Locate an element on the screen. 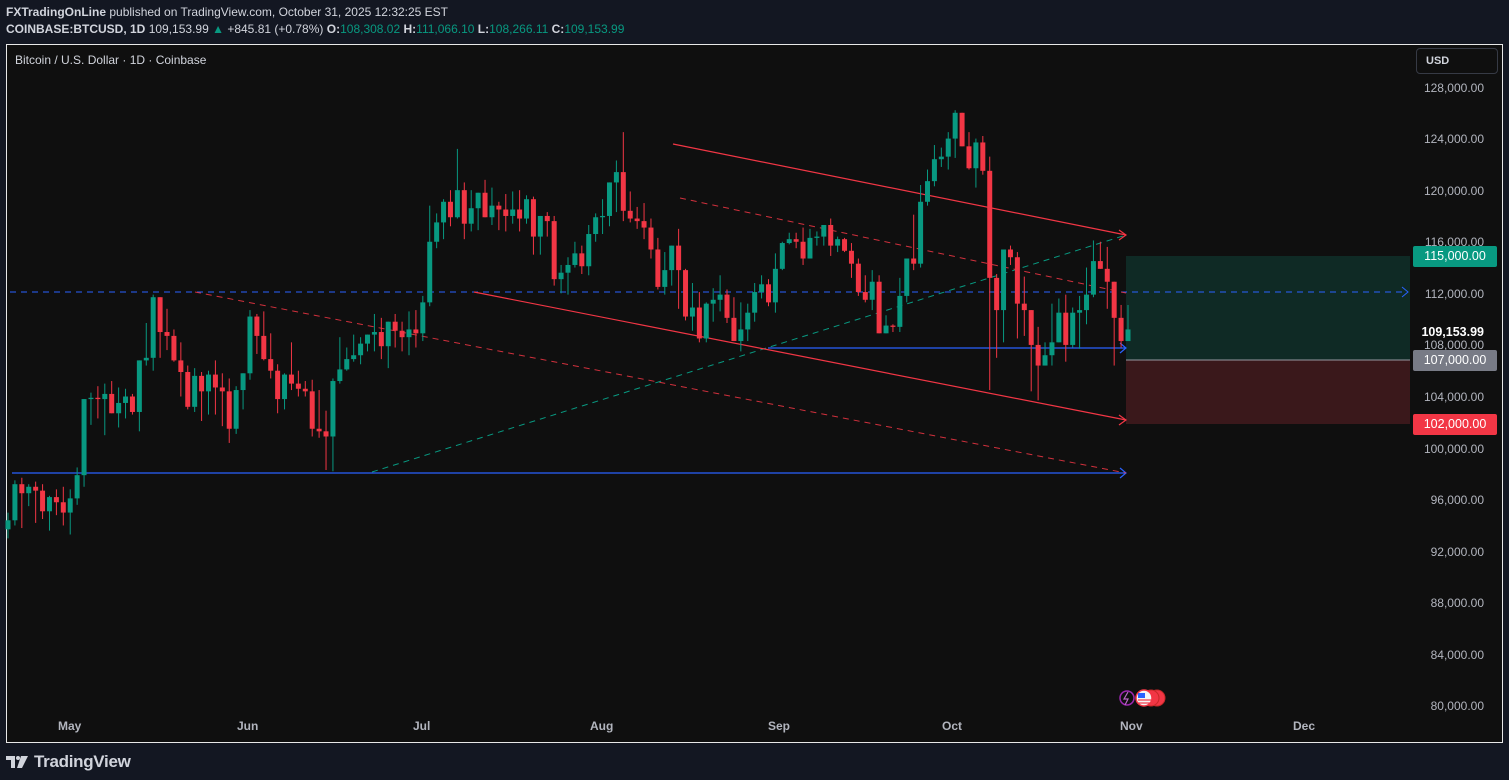 The height and width of the screenshot is (780, 1509). descending-dashed-trendline-lower is located at coordinates (660, 382).